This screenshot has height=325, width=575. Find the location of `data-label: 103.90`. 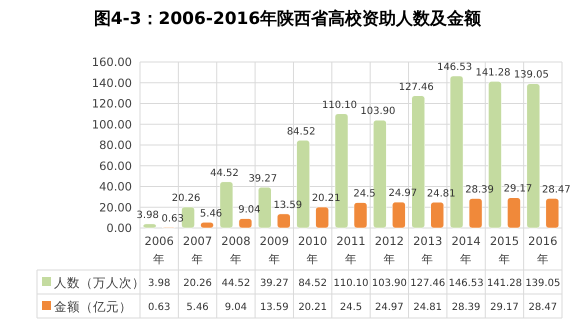

data-label: 103.90 is located at coordinates (389, 283).